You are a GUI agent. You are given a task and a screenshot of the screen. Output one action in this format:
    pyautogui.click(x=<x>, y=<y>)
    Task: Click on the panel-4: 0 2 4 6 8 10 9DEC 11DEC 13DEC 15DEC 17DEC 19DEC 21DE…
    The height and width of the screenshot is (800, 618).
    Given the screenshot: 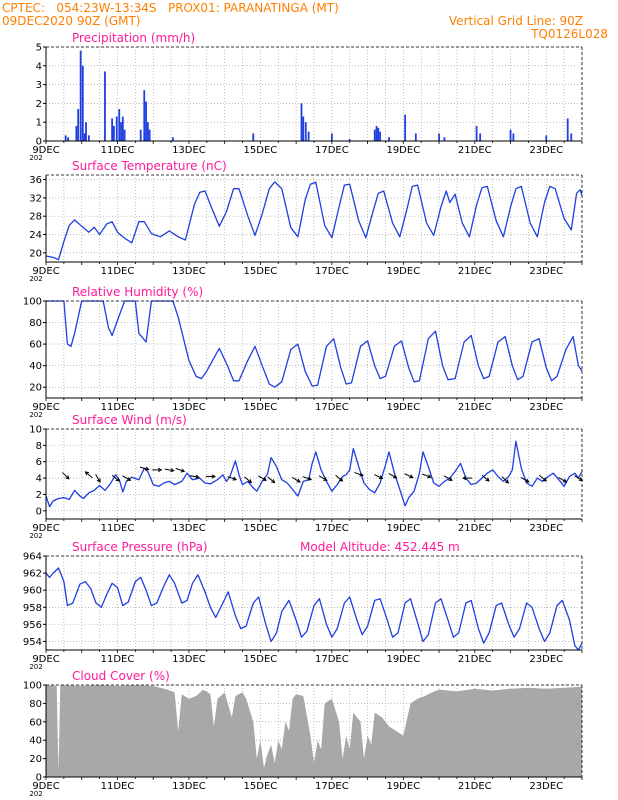 What is the action you would take?
    pyautogui.click(x=306, y=476)
    